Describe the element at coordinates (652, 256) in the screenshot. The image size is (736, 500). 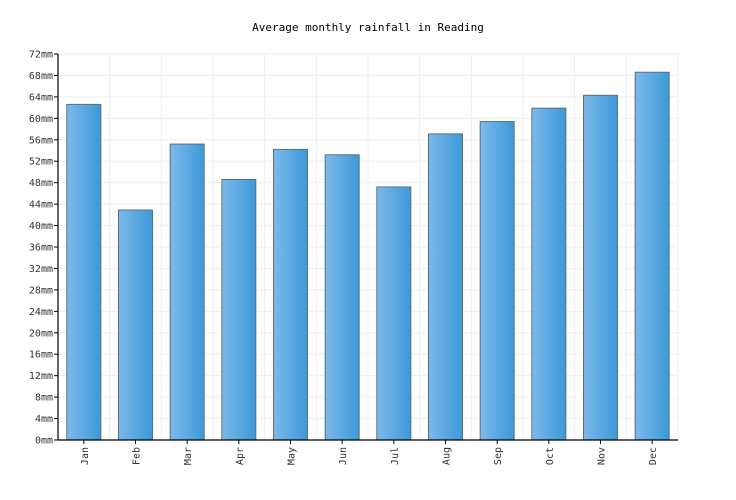
I see `bar-dec` at that location.